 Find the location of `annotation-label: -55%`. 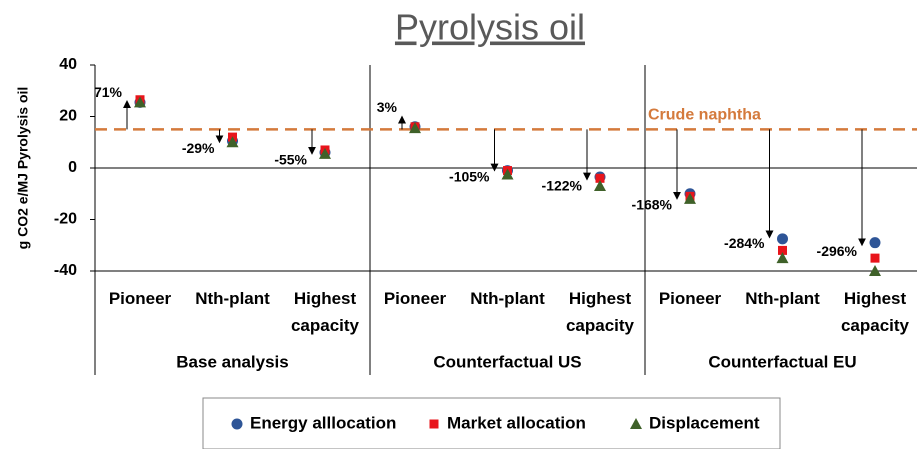

annotation-label: -55% is located at coordinates (290, 160).